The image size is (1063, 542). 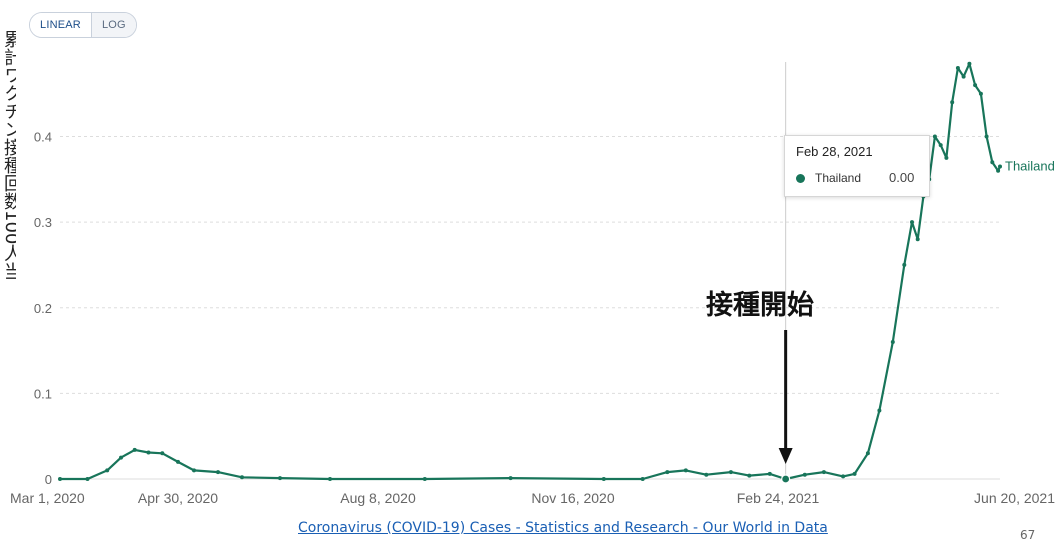 I want to click on annotation-arrow-head, so click(x=785, y=456).